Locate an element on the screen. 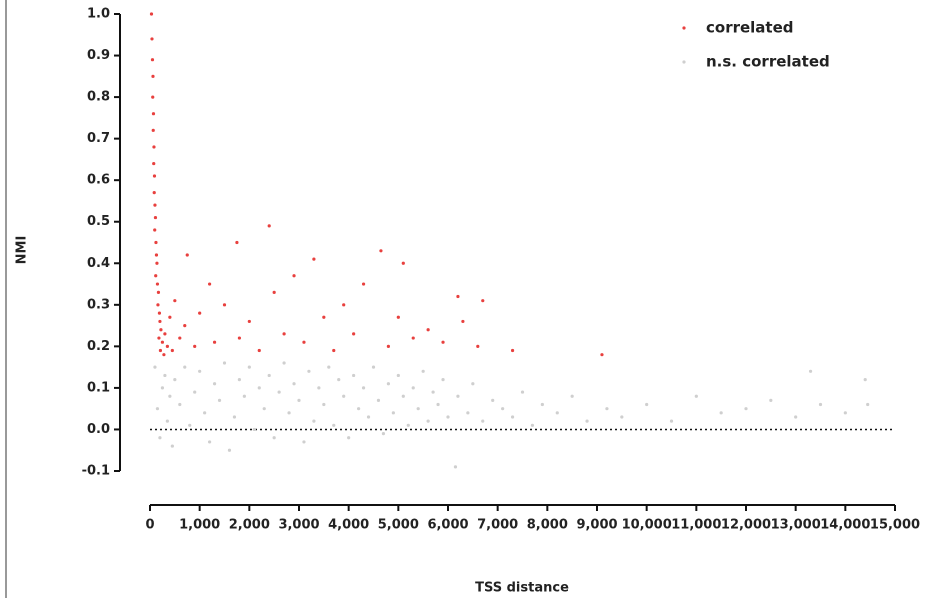 This screenshot has height=598, width=926. y-tick-label: 0.9 is located at coordinates (98, 55).